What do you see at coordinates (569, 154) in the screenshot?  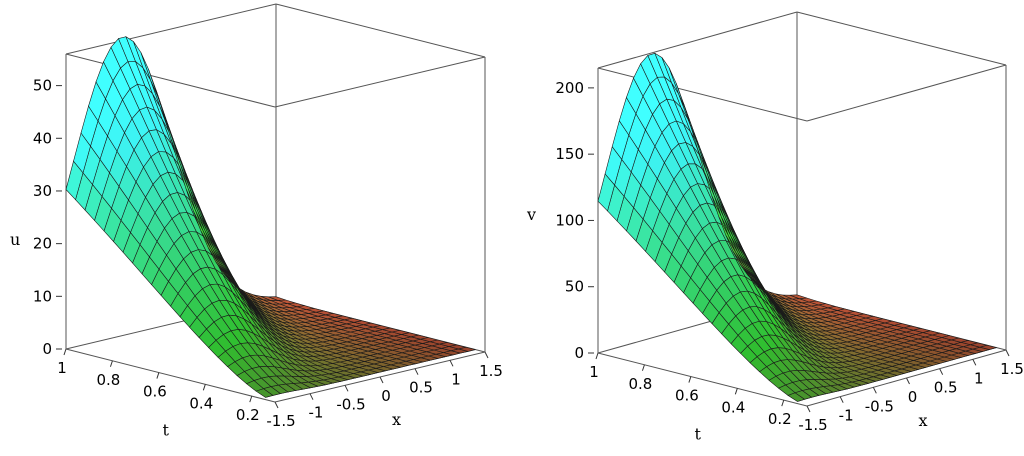 I see `z-tick-label: 150` at bounding box center [569, 154].